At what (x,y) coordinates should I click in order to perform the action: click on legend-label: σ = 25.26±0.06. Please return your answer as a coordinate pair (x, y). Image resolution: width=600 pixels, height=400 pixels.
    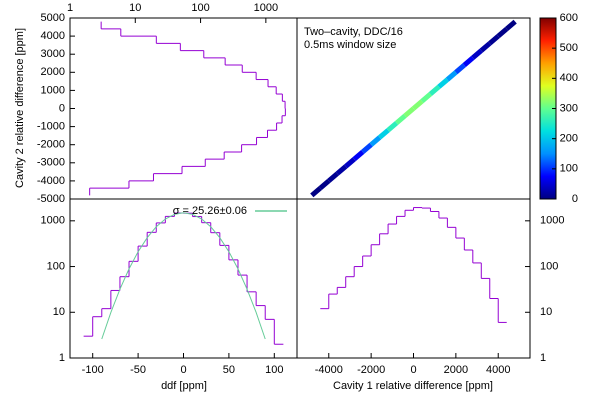
    Looking at the image, I should click on (210, 211).